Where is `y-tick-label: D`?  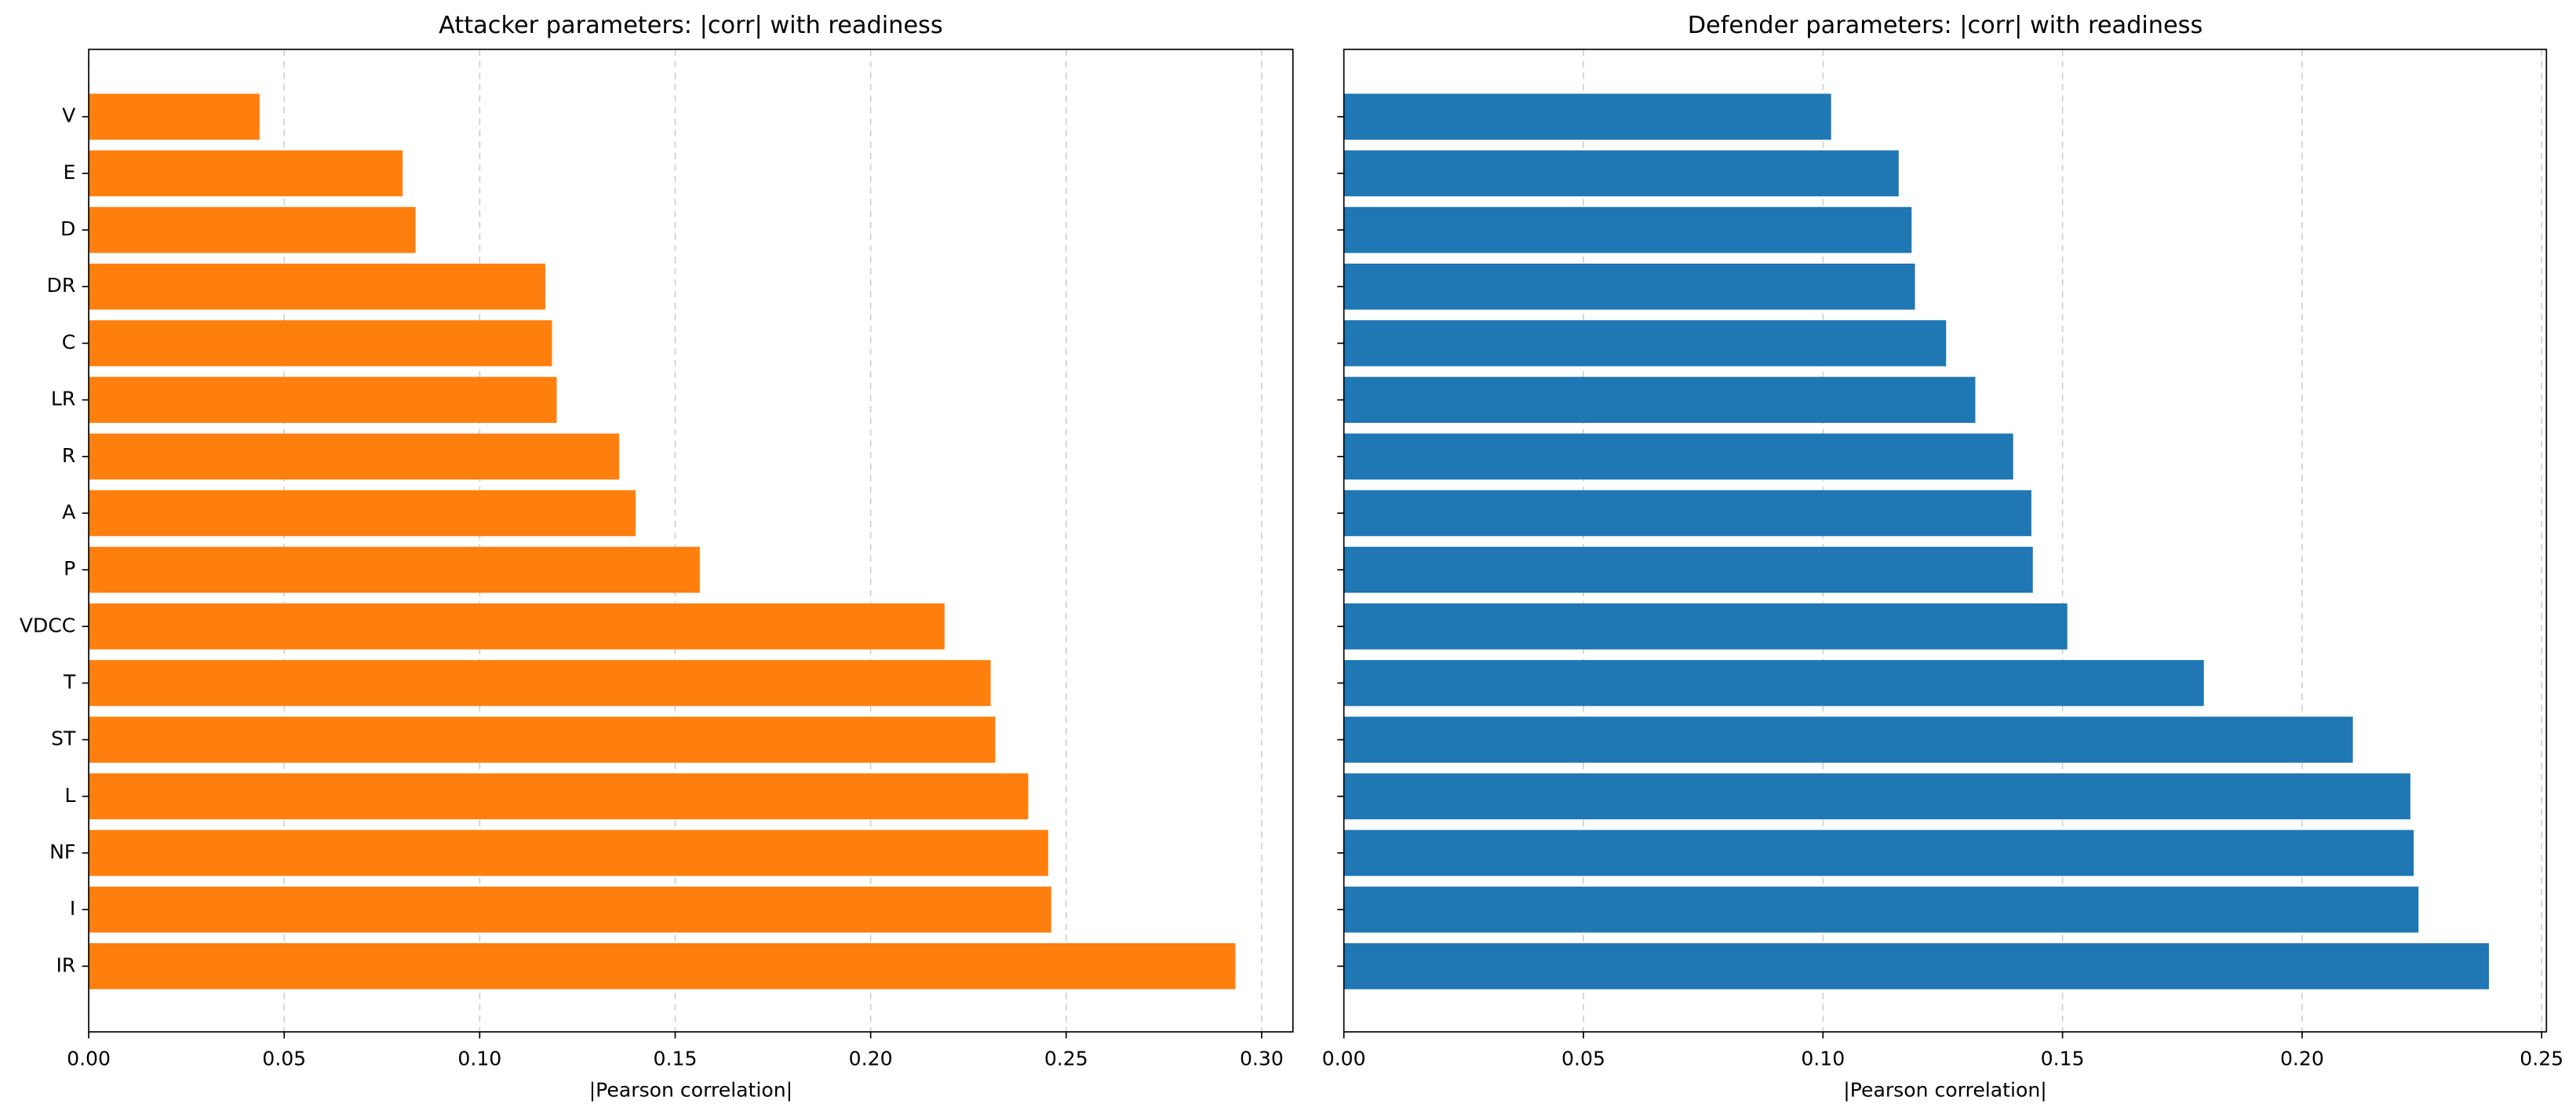 y-tick-label: D is located at coordinates (67, 228).